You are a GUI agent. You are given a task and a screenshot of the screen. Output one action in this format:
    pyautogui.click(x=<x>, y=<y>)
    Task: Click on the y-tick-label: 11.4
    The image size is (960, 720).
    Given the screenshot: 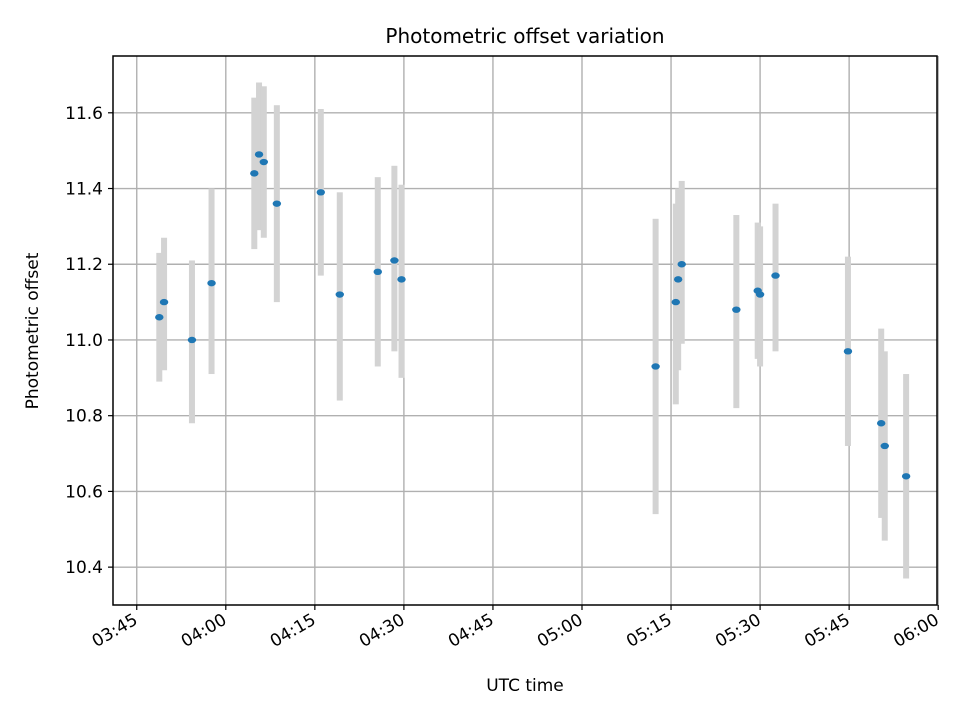 What is the action you would take?
    pyautogui.click(x=84, y=190)
    